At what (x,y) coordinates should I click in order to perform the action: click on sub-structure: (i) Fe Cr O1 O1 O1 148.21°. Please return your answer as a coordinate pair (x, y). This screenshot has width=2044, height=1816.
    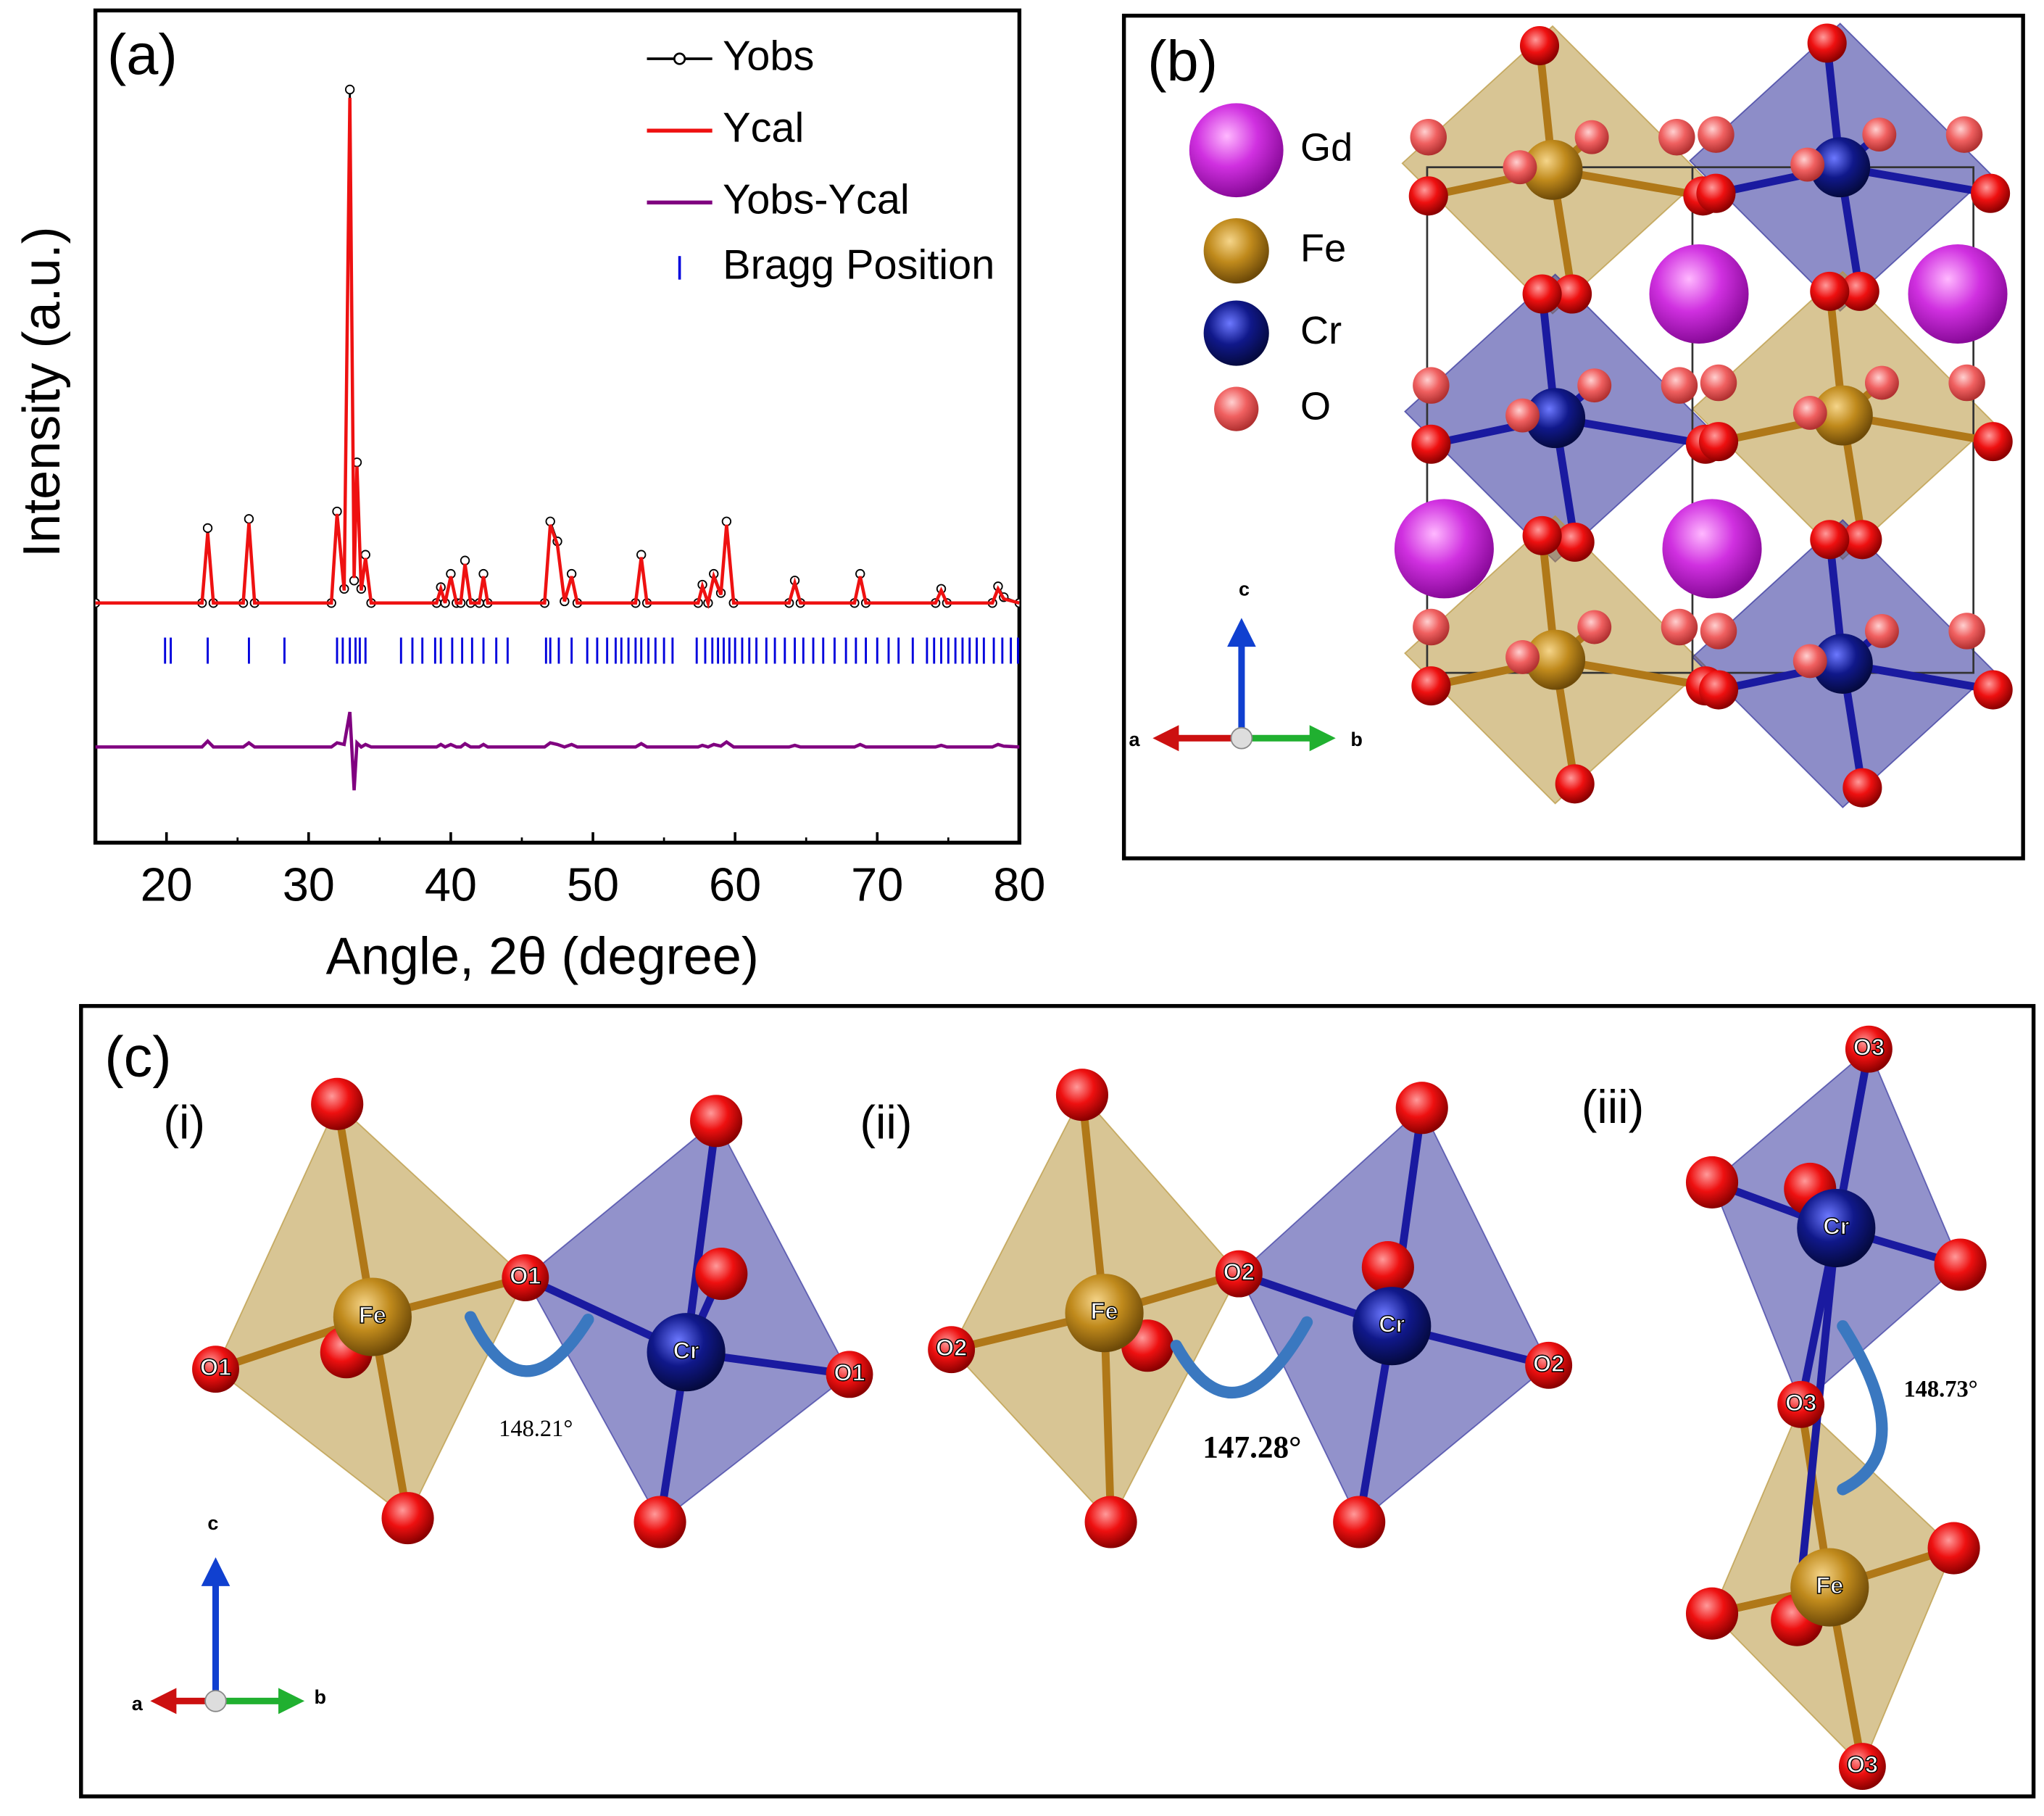
    Looking at the image, I should click on (518, 1312).